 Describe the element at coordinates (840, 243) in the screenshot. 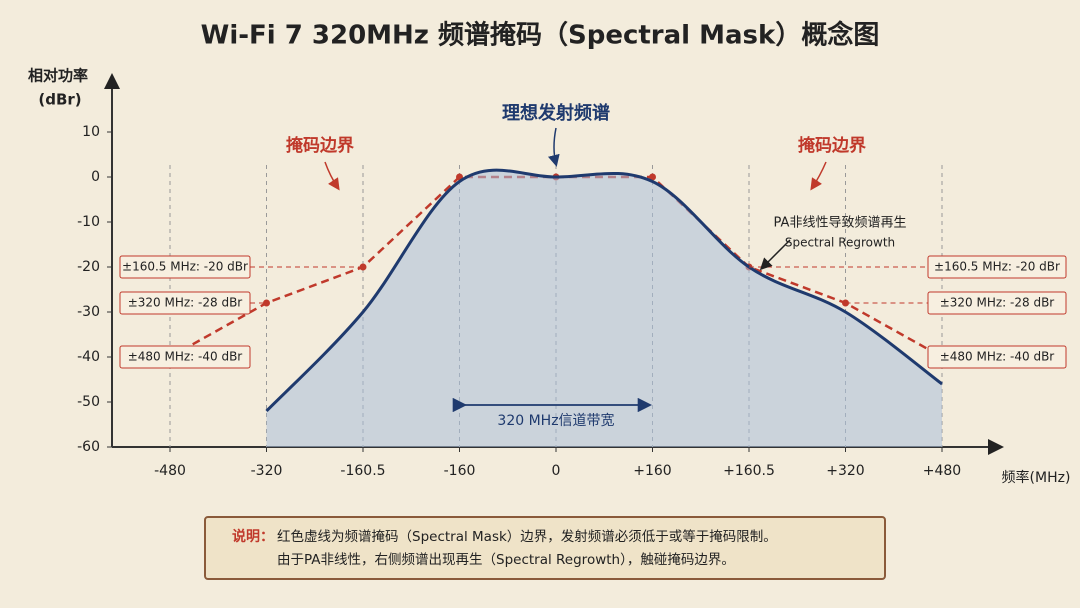

I see `regrowth-annotation: Spectral Regrowth` at that location.